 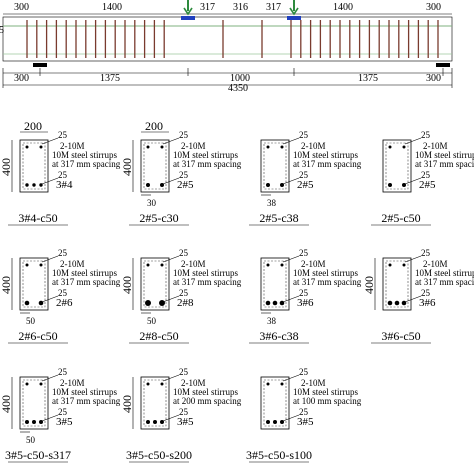 I want to click on section-label: 3#6-c50, so click(x=400, y=336).